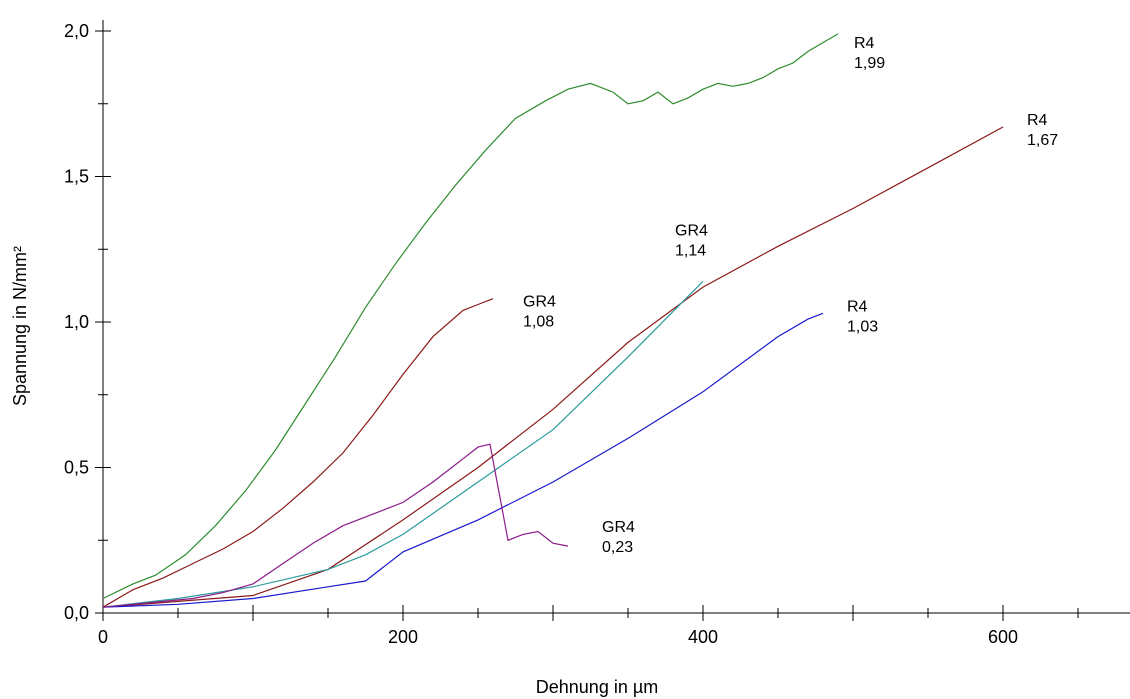 The height and width of the screenshot is (699, 1130). I want to click on series-annotation-value: 1,03, so click(862, 326).